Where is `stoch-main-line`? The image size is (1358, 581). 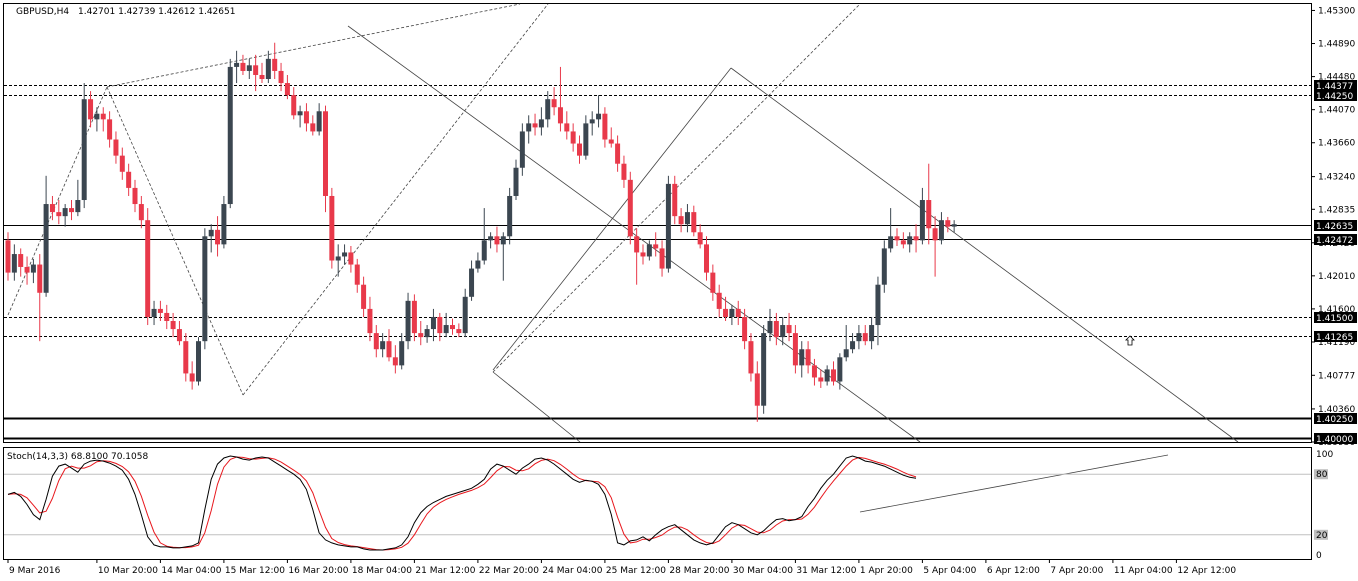
stoch-main-line is located at coordinates (462, 503).